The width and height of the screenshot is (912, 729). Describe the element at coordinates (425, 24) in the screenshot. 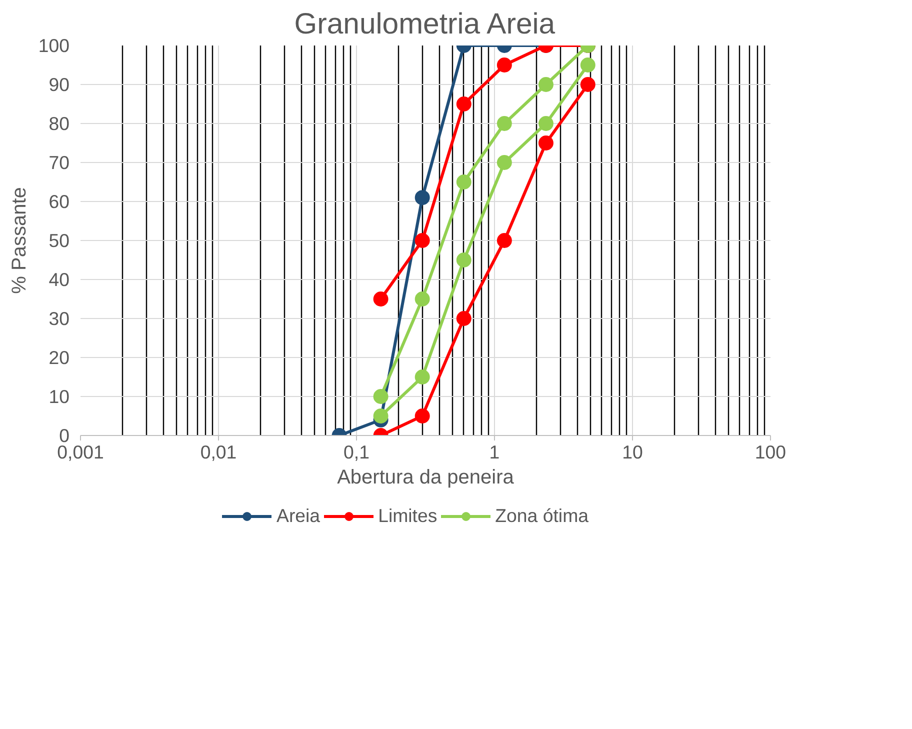

I see `chart-title: Granulometria Areia` at that location.